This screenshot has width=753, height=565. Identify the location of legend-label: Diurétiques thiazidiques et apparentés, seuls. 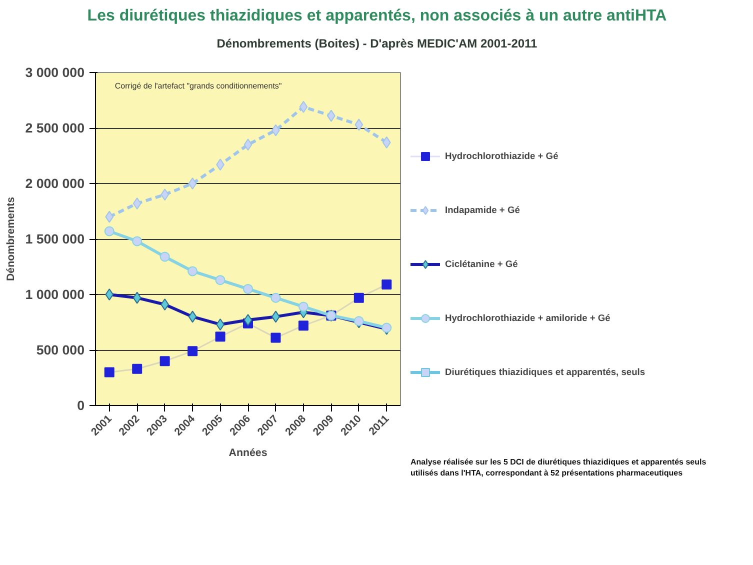
(545, 372).